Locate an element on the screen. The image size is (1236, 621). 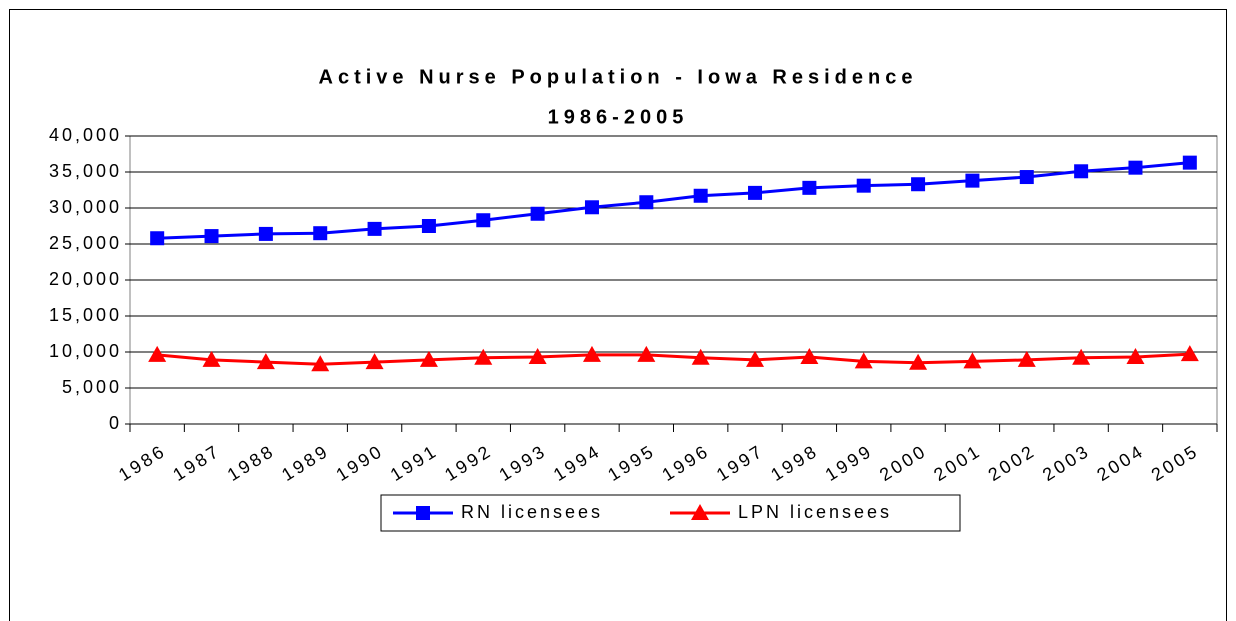
y-tick-label: 5,000 is located at coordinates (92, 387).